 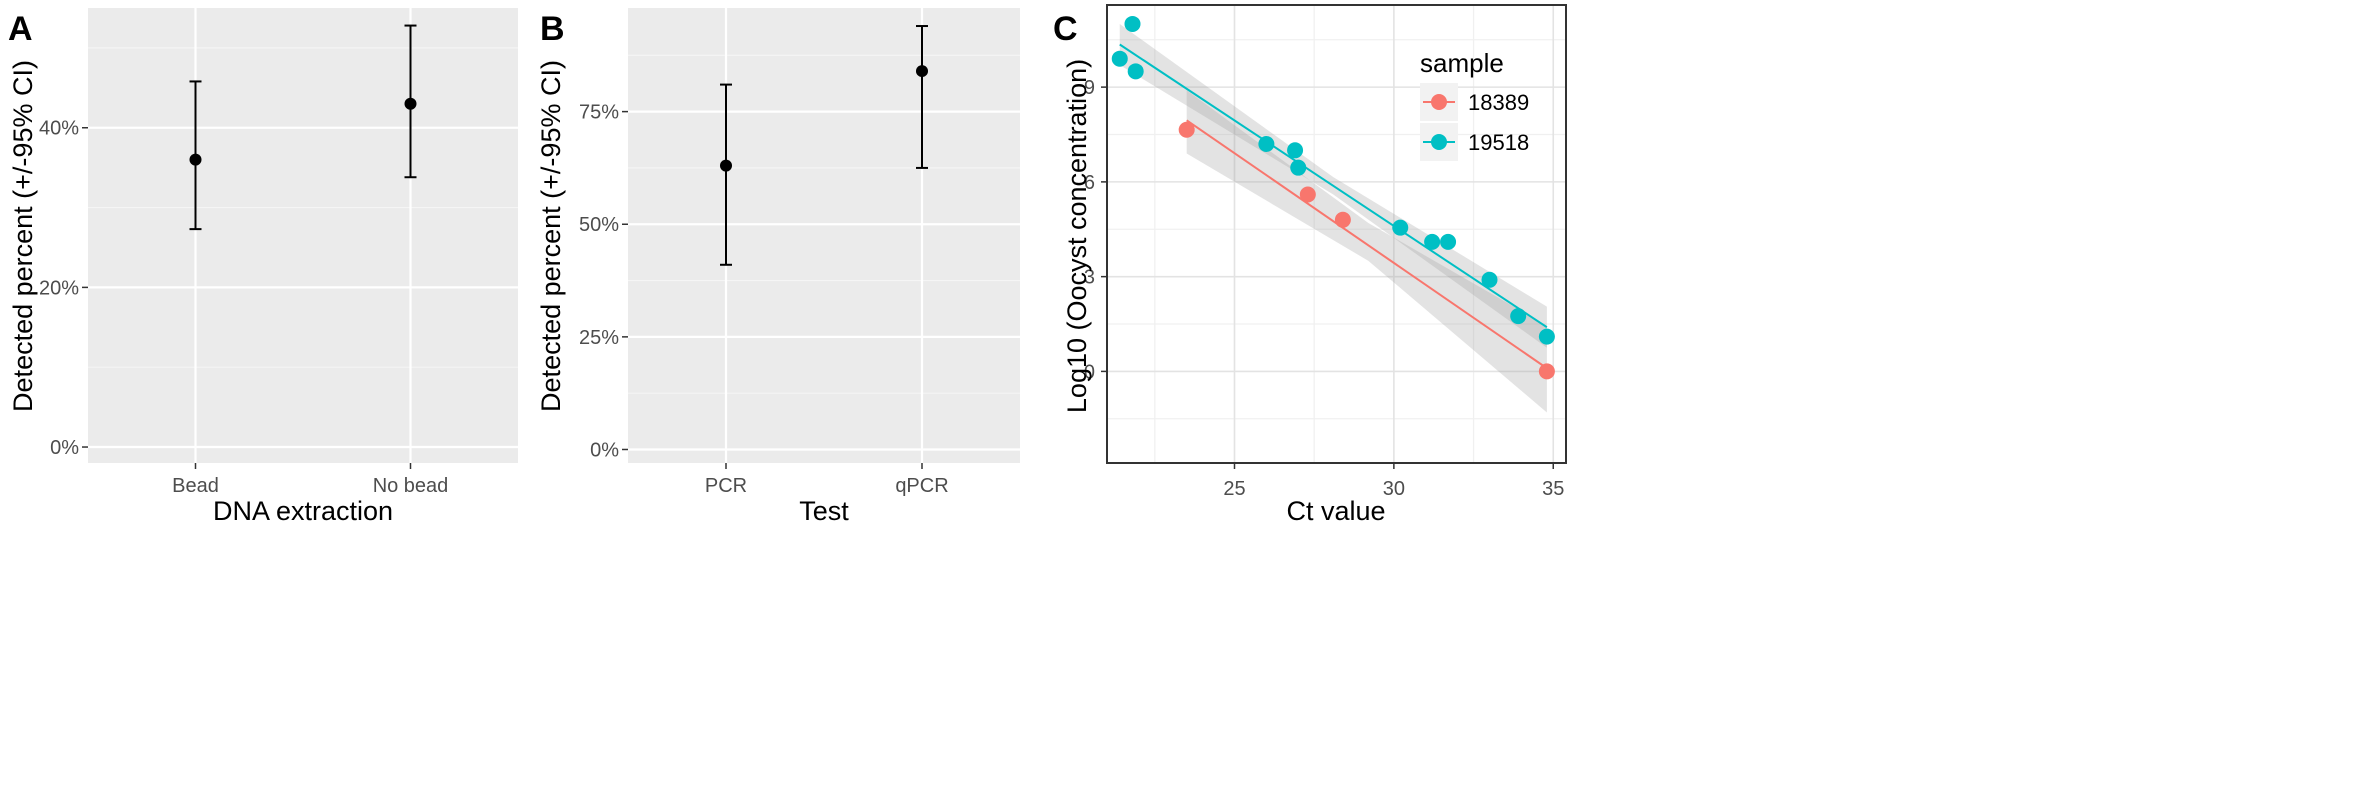 What do you see at coordinates (59, 288) in the screenshot?
I see `y-tick-label: 20%` at bounding box center [59, 288].